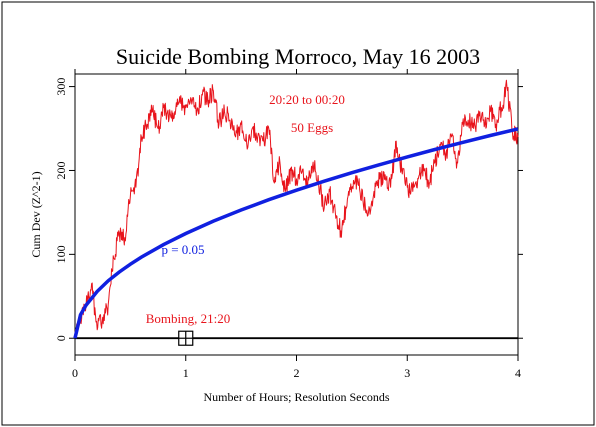 The width and height of the screenshot is (596, 427). Describe the element at coordinates (61, 170) in the screenshot. I see `y-tick-label: 200` at that location.